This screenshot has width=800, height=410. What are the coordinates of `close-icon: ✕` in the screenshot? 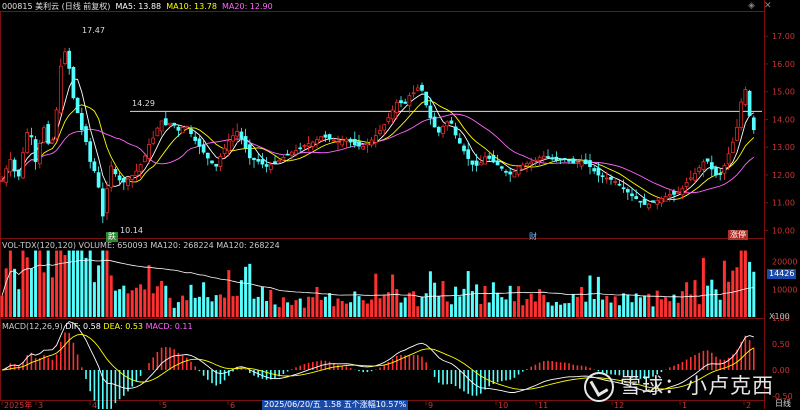 It's located at (768, 6).